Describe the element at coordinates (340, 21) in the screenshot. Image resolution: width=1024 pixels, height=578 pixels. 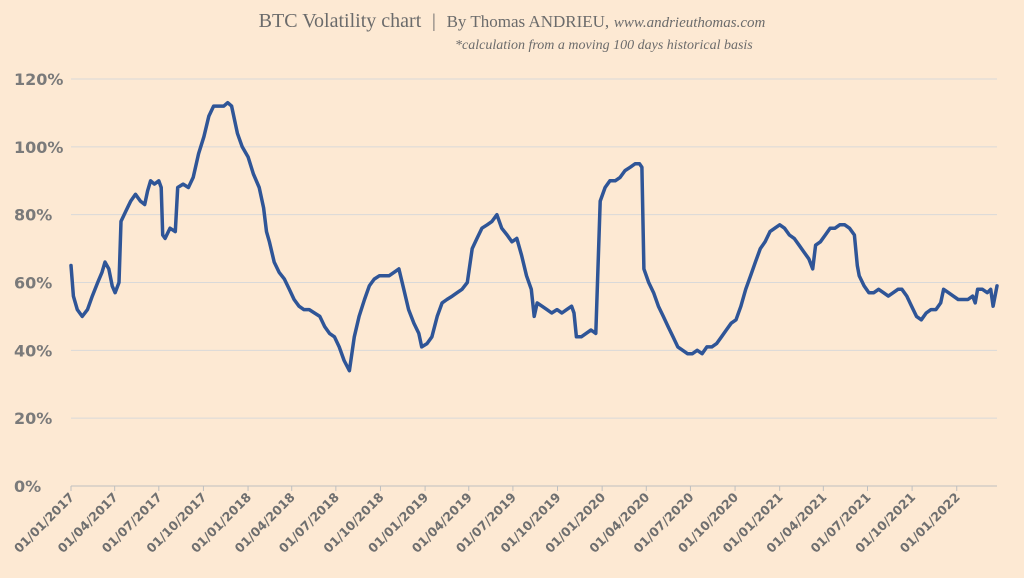
I see `chart-title-main: BTC Volatility chart` at that location.